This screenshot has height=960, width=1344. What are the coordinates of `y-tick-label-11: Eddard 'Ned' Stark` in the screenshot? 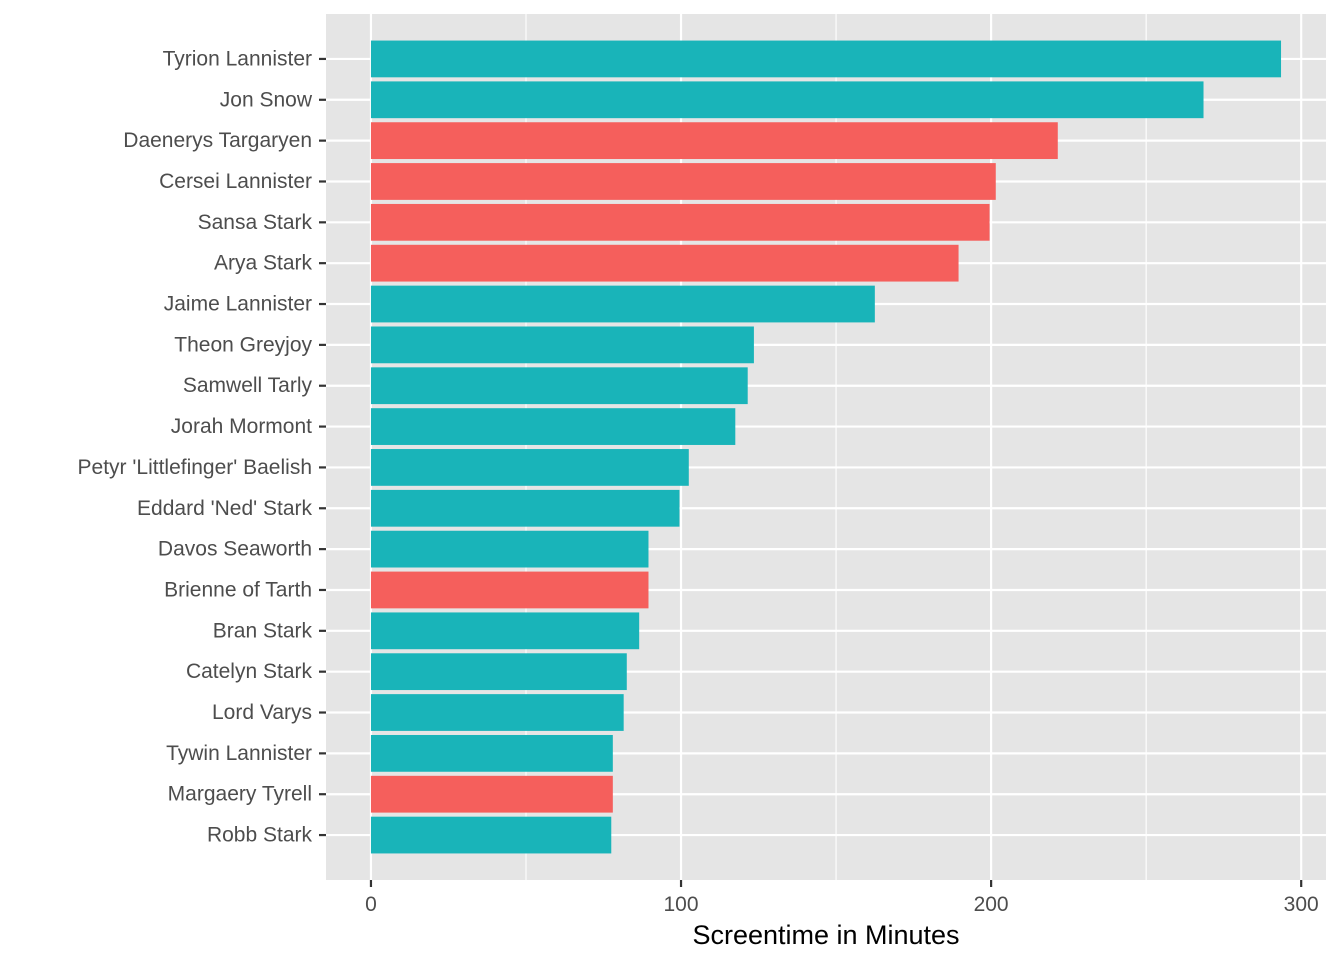 It's located at (224, 508).